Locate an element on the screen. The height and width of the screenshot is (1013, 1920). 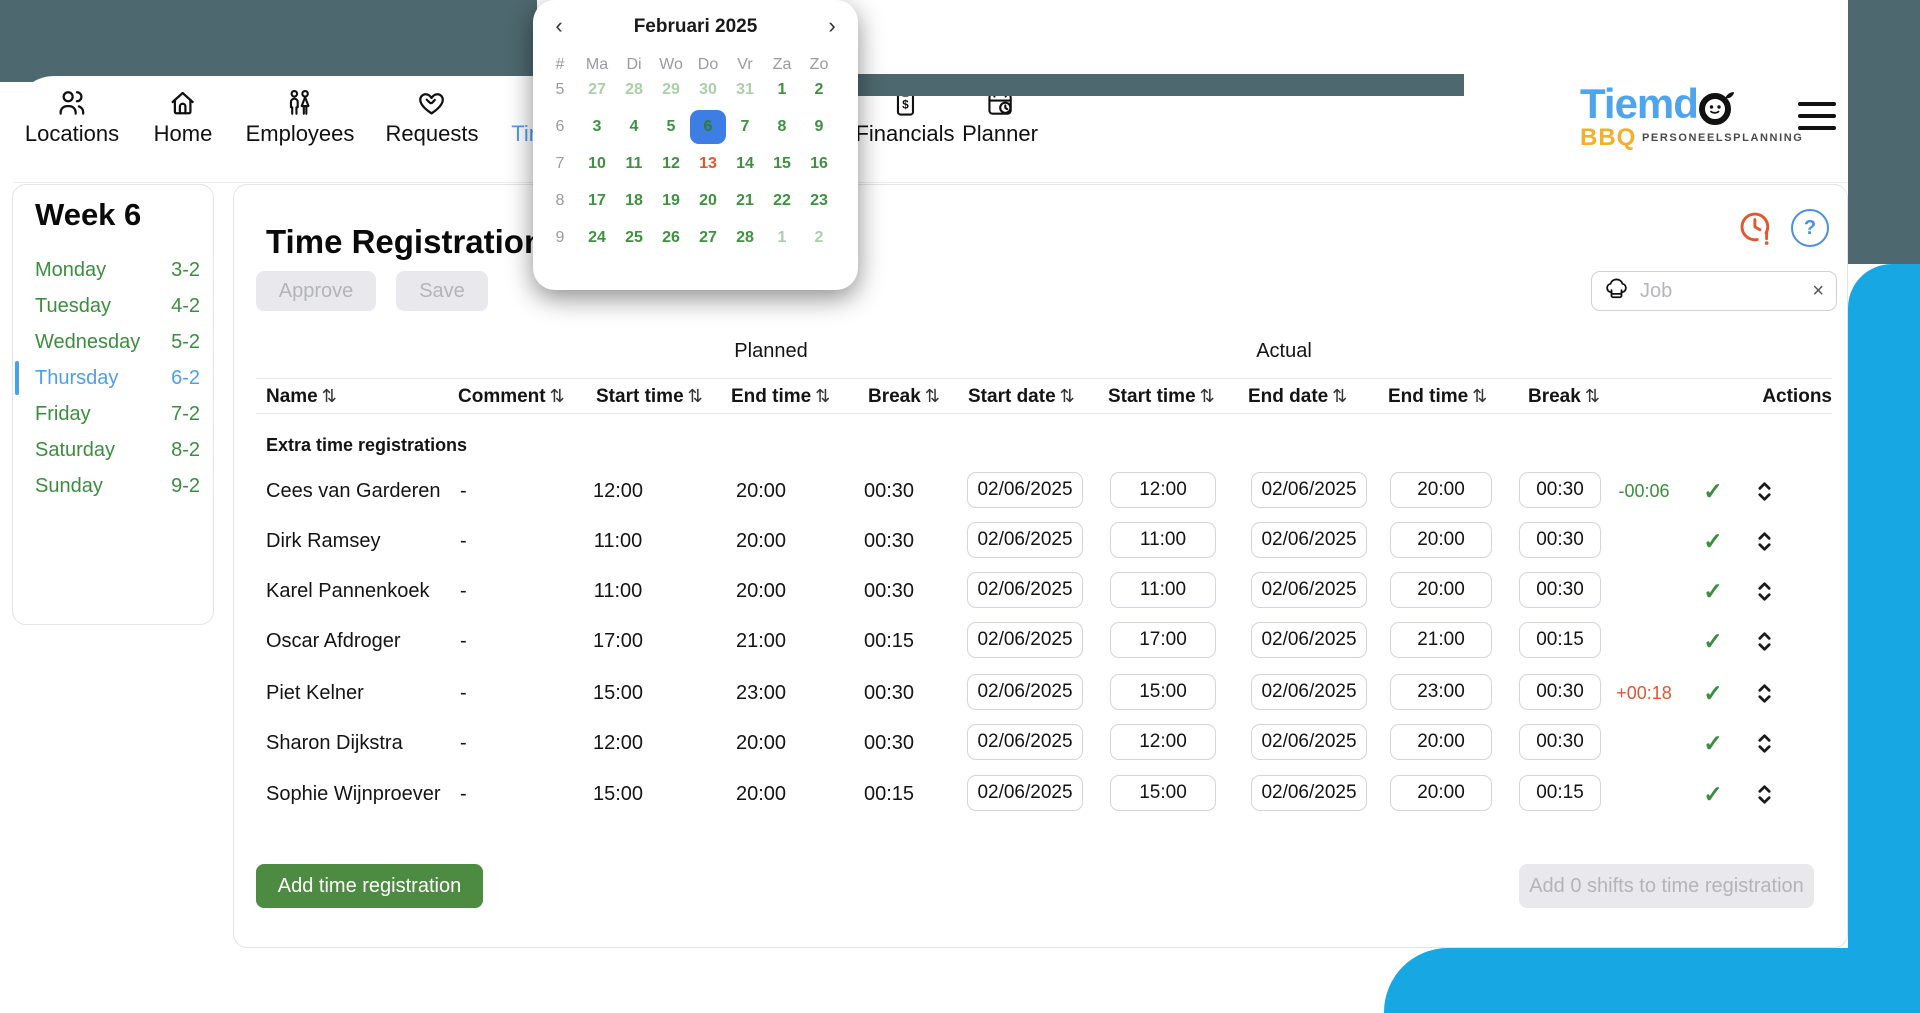
hamburger-menu-icon is located at coordinates (1817, 117).